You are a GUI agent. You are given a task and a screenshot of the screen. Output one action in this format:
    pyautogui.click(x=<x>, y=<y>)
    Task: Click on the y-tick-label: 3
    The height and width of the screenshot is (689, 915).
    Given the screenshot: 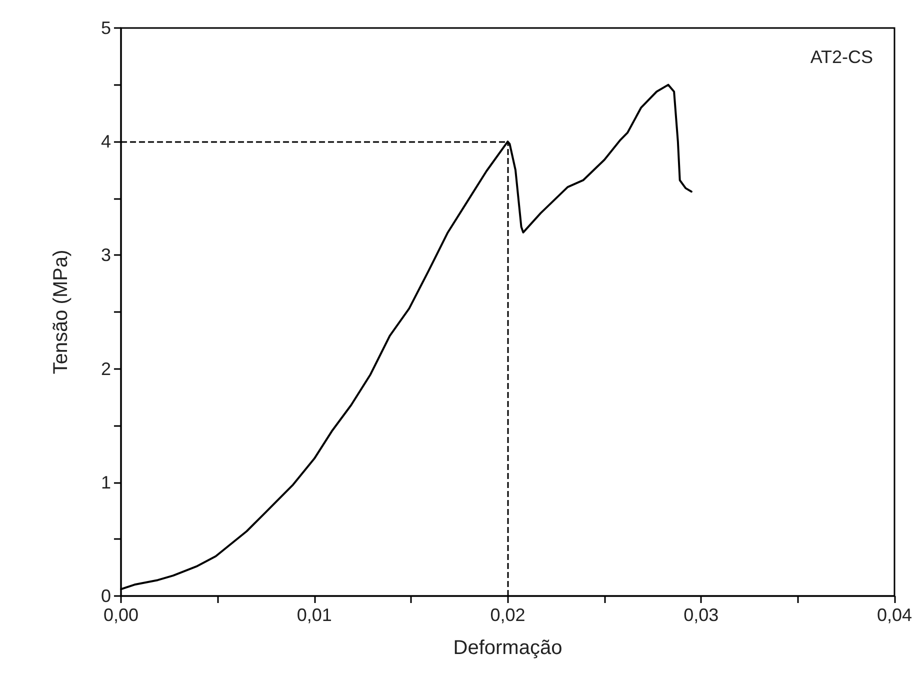 What is the action you would take?
    pyautogui.click(x=105, y=255)
    